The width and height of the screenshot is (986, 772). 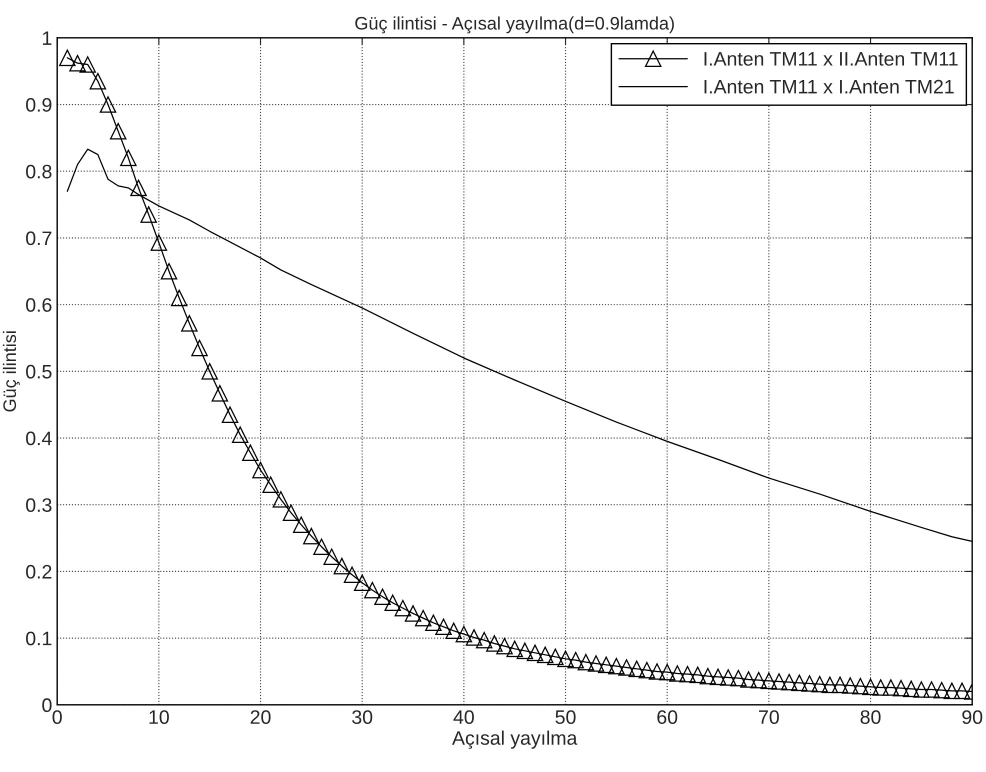 I want to click on legend-label: I.Anten TM11 x II.Anten TM11, so click(x=831, y=59).